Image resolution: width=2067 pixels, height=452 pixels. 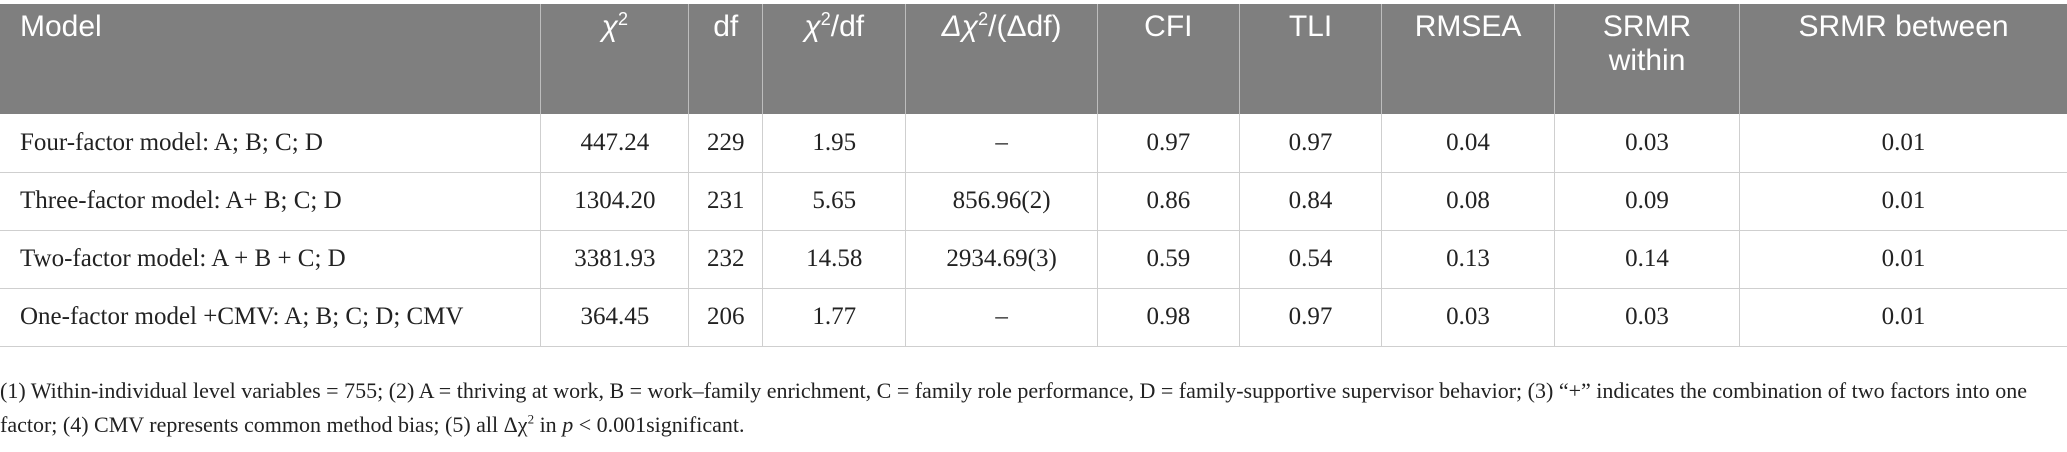 I want to click on cell-model: One-factor model +CMV: A; B; C; D; CMV, so click(x=271, y=317).